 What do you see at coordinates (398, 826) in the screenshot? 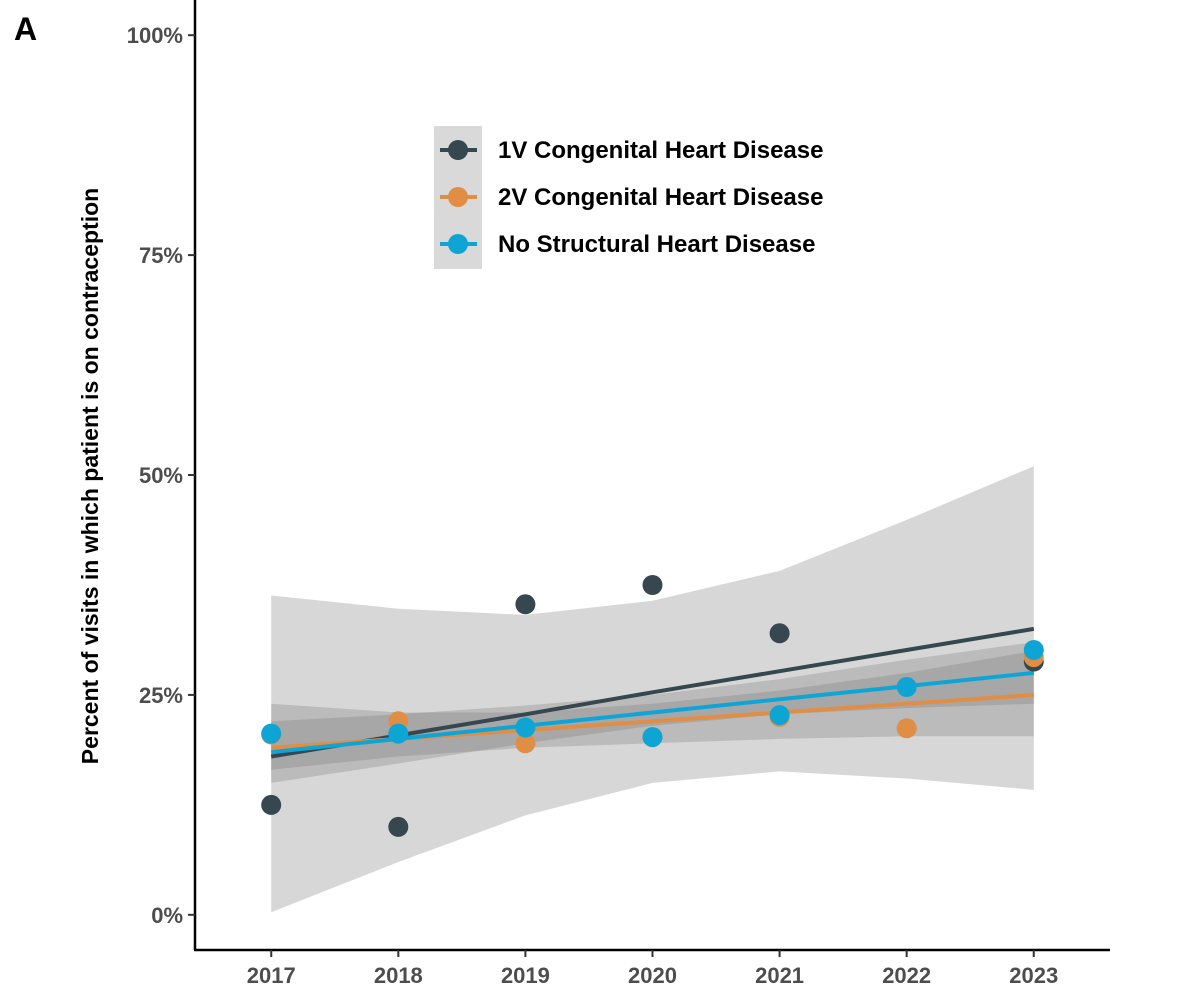
I see `1v-congenital-heart-disease-point-2018` at bounding box center [398, 826].